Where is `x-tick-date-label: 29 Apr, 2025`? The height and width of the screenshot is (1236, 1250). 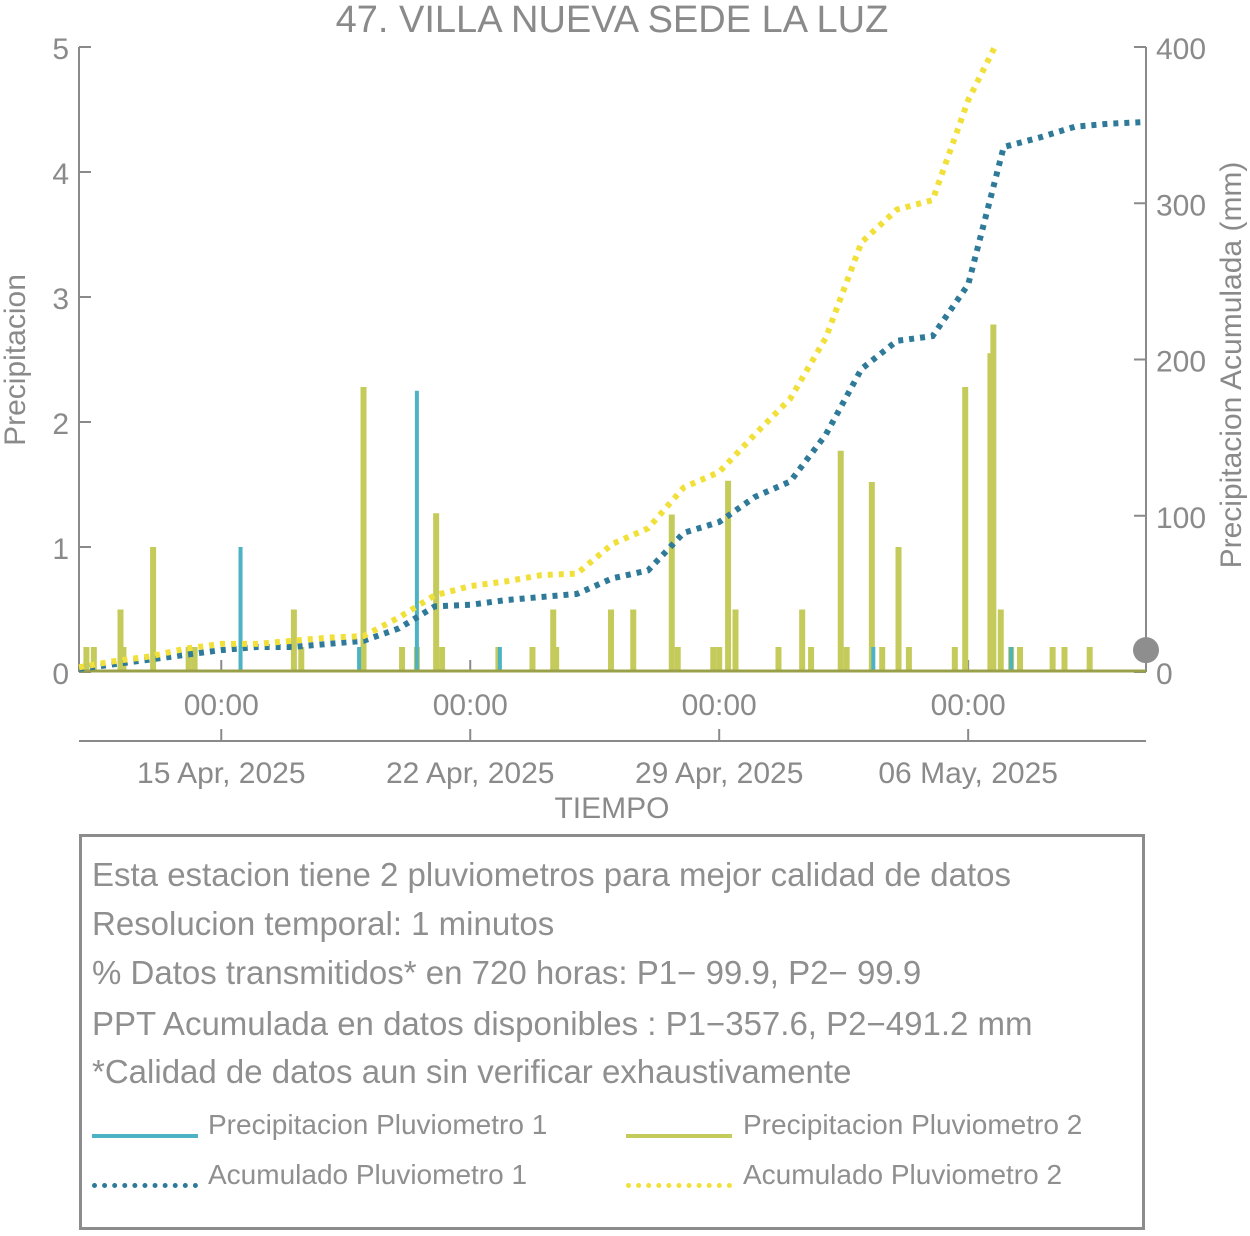 x-tick-date-label: 29 Apr, 2025 is located at coordinates (719, 773).